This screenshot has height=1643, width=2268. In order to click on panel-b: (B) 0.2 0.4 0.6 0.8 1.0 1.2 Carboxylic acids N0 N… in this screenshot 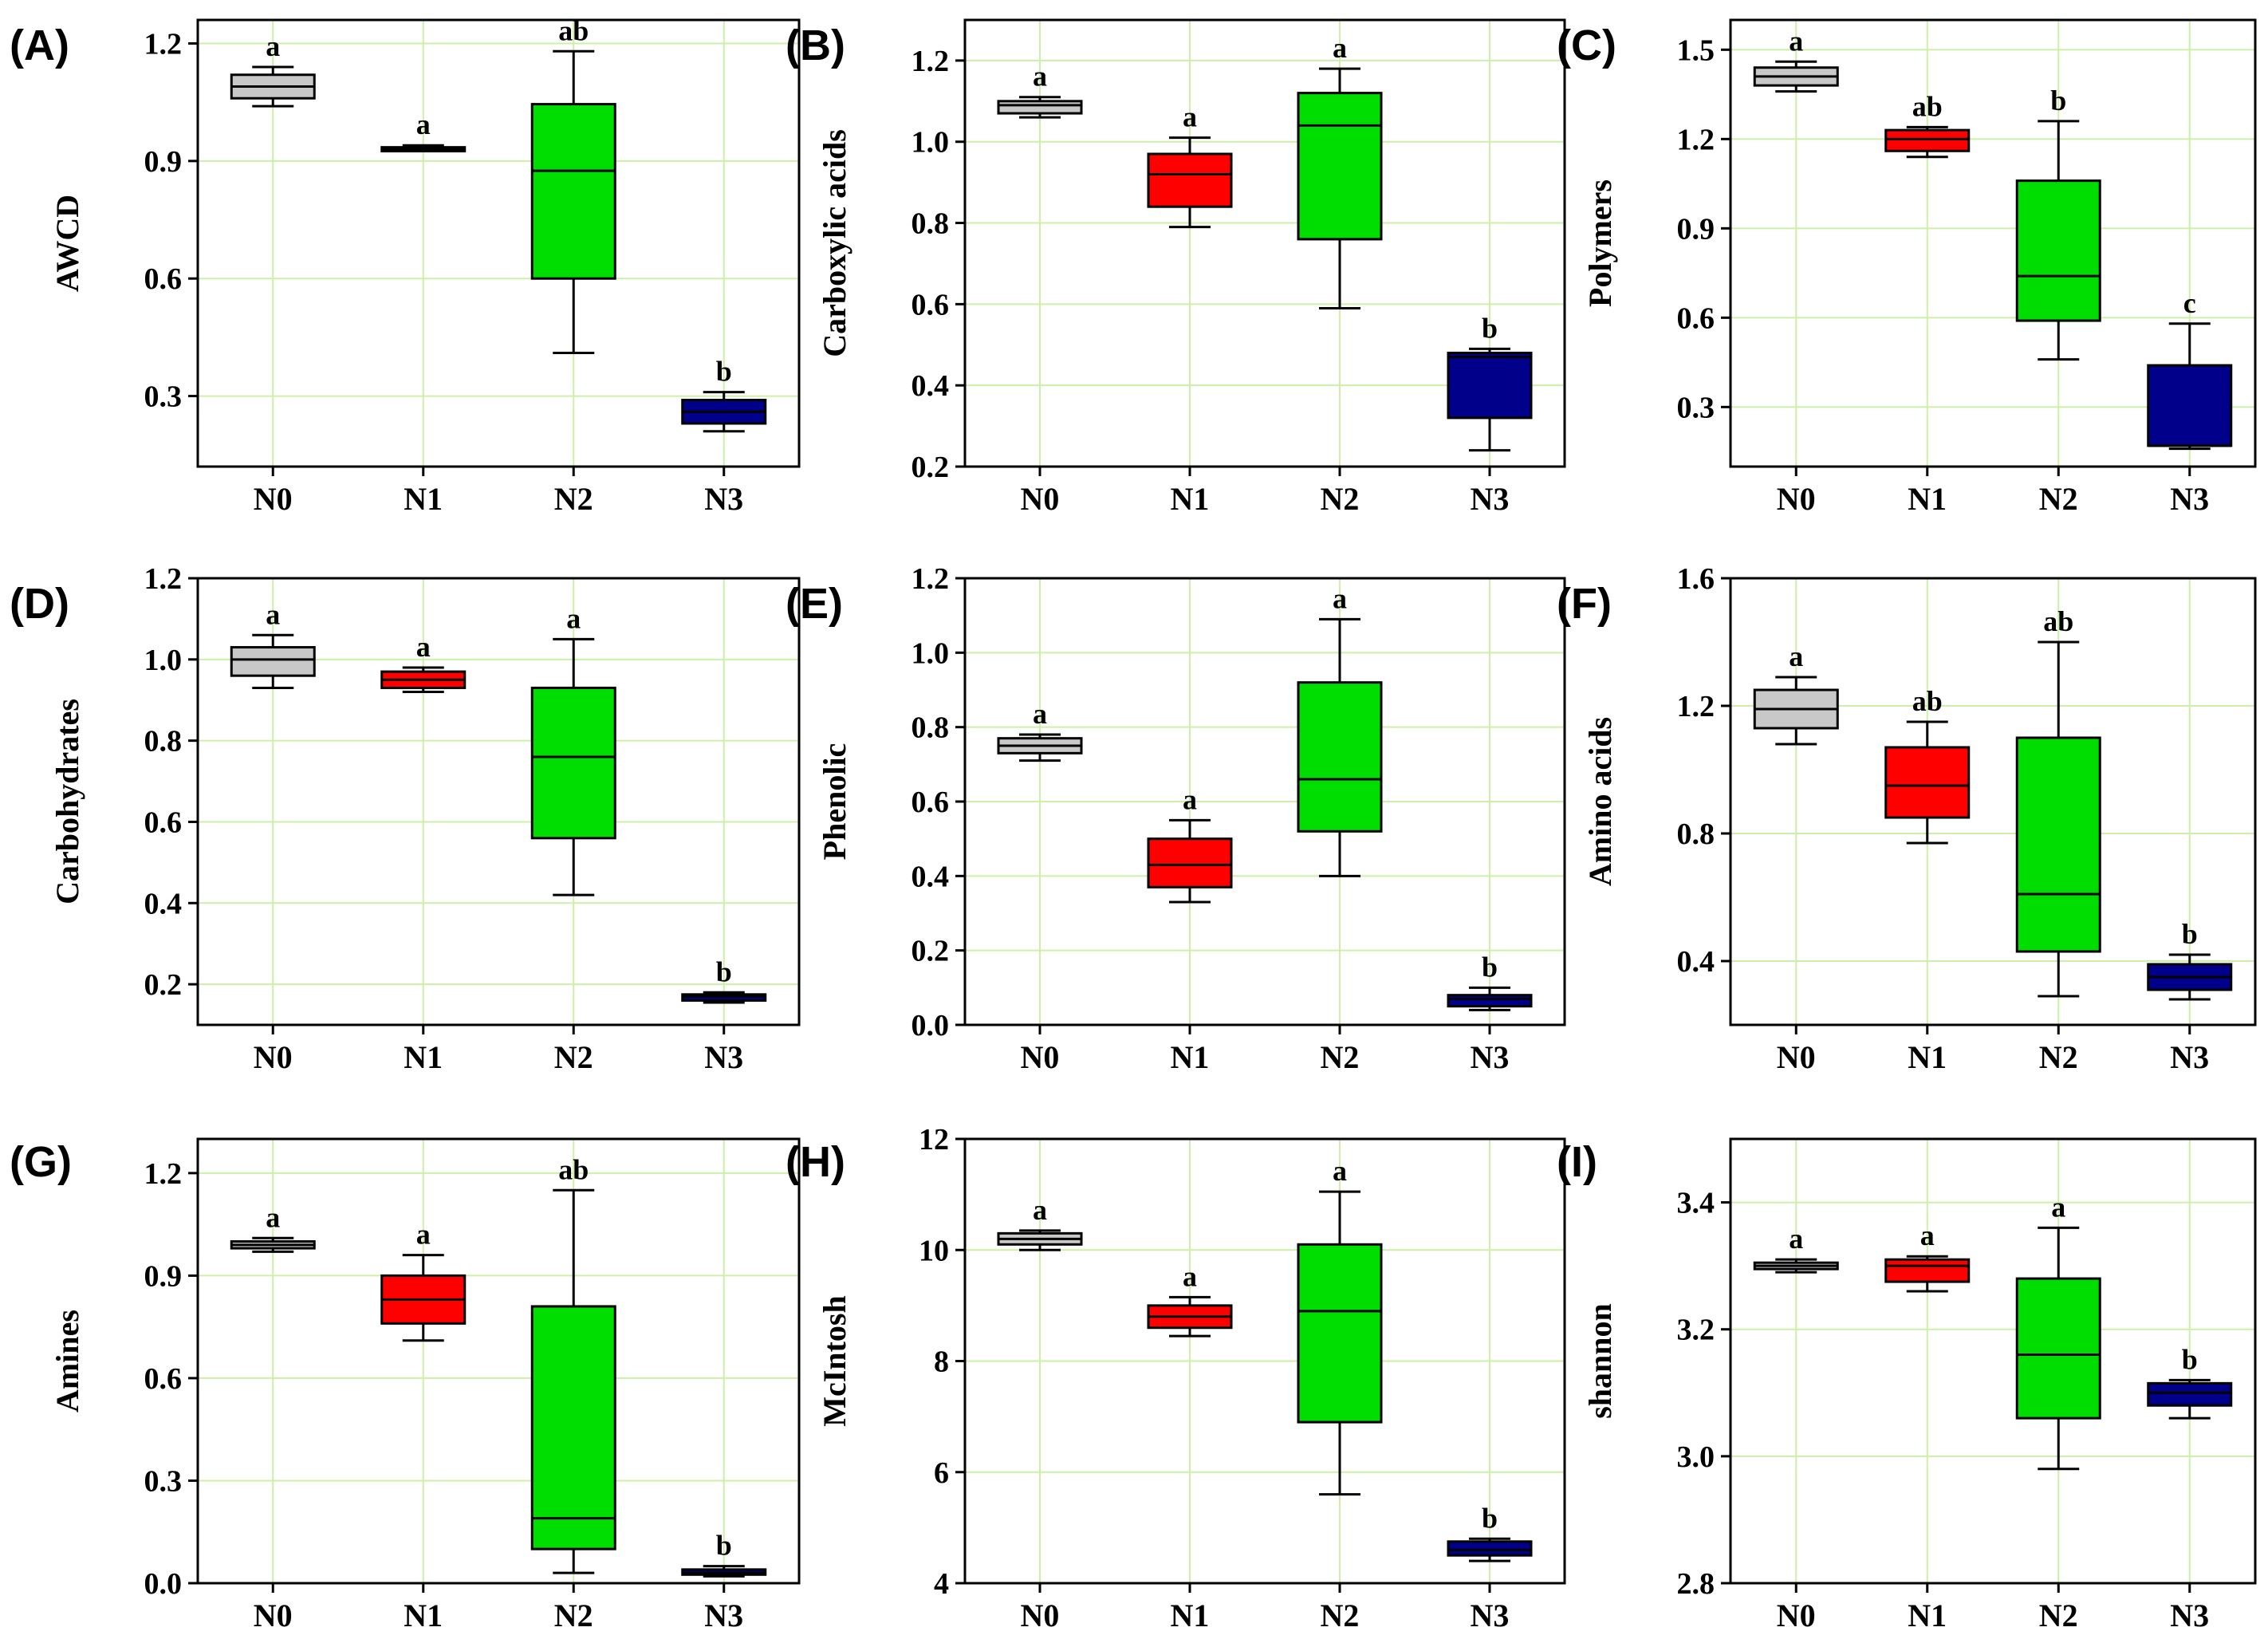, I will do `click(1176, 268)`.